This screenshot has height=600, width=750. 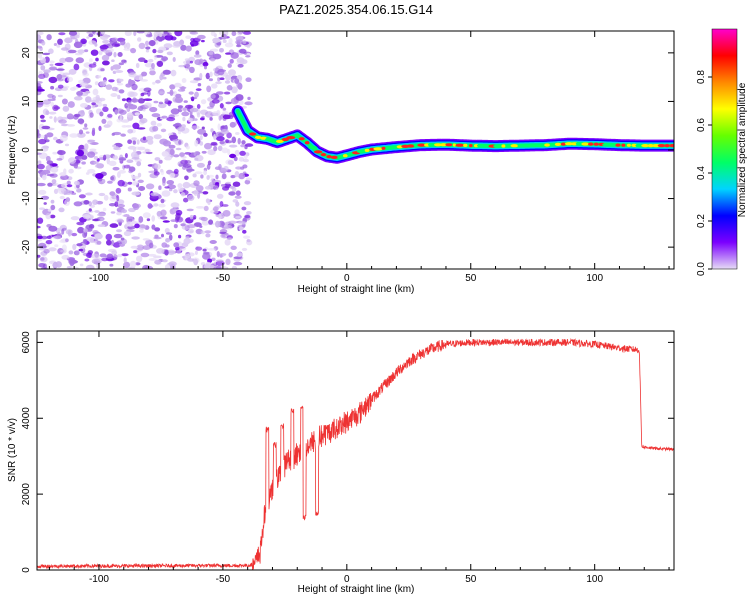 I want to click on snr-y-label: SNR (10 * v/v), so click(x=12, y=450).